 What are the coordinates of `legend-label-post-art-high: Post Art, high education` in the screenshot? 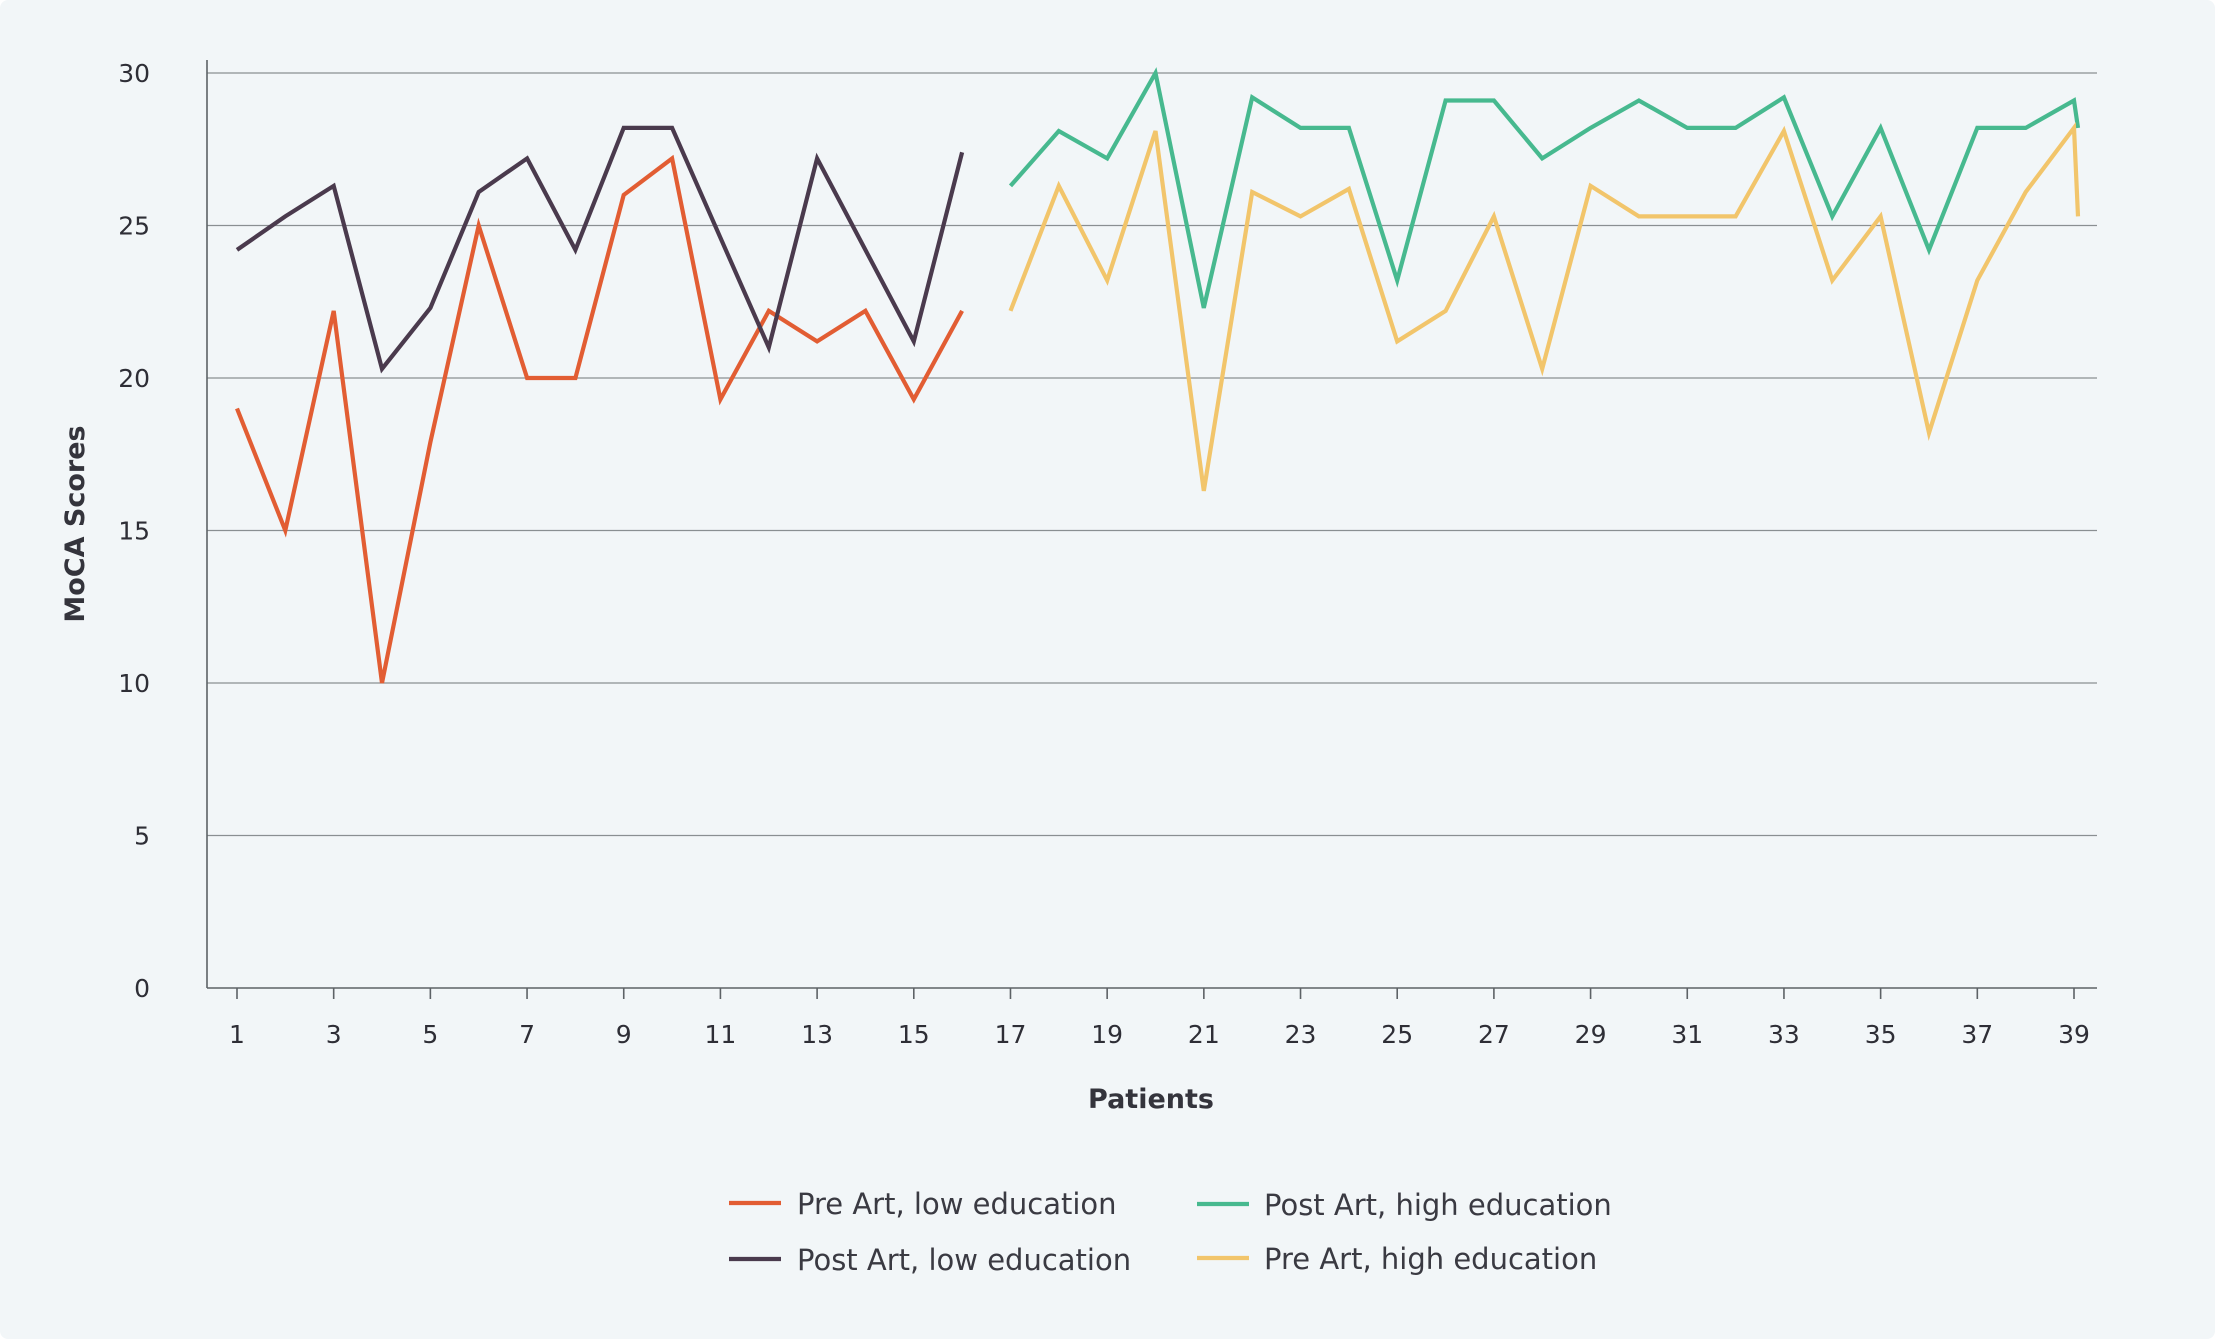 It's located at (1438, 1205).